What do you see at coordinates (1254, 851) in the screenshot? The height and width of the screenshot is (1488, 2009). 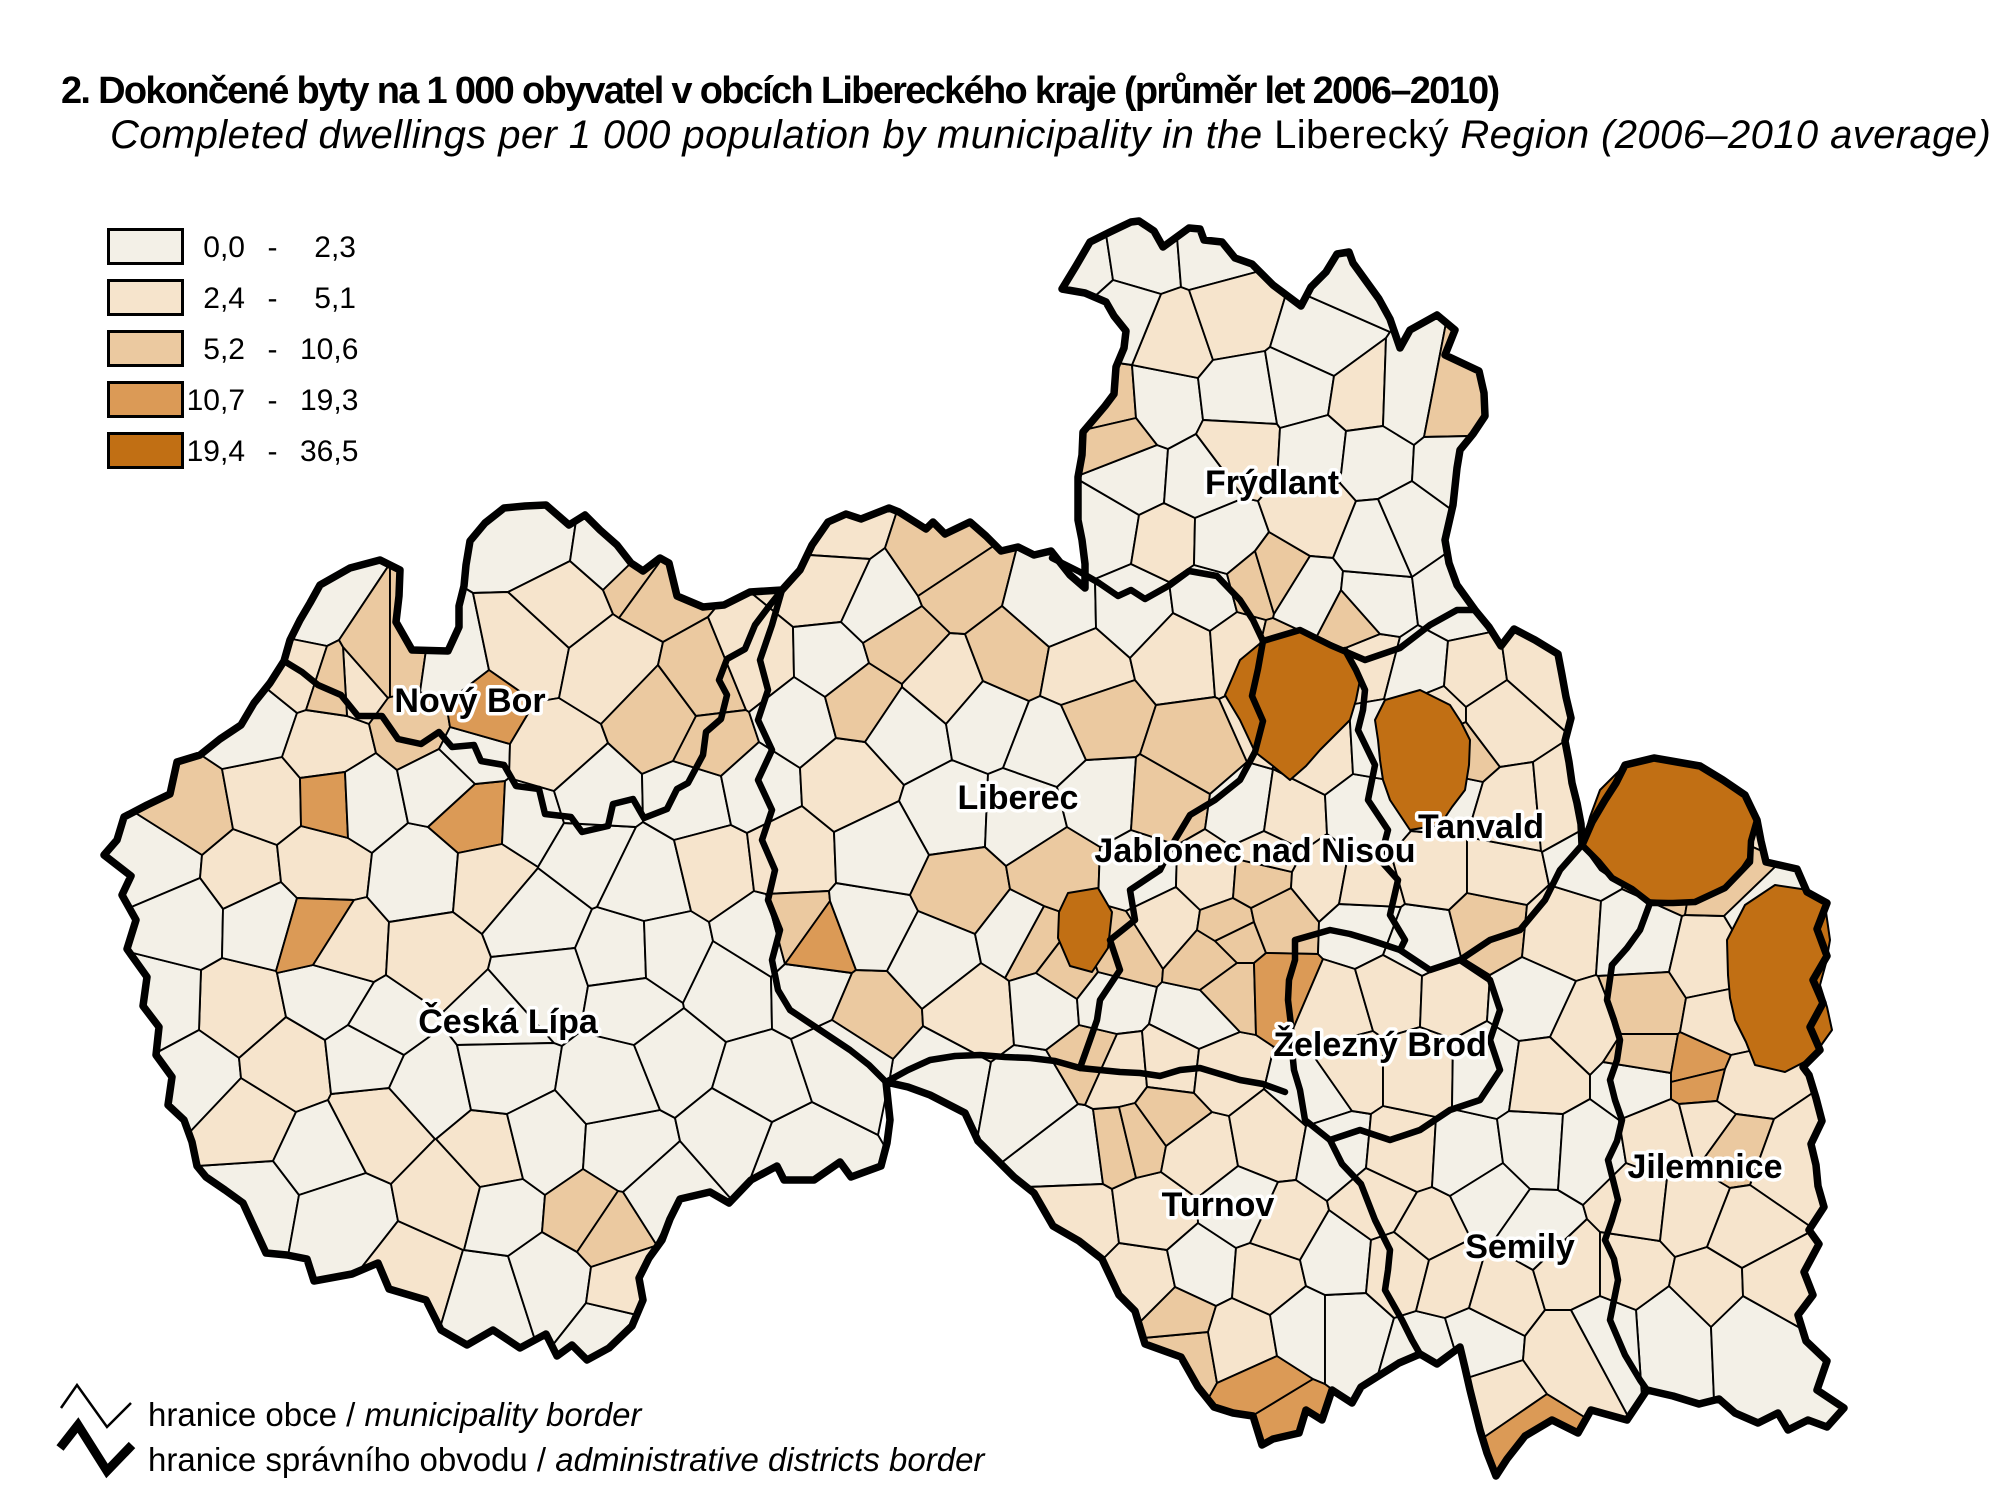 I see `svg-text: Jablonec nad Nisou` at bounding box center [1254, 851].